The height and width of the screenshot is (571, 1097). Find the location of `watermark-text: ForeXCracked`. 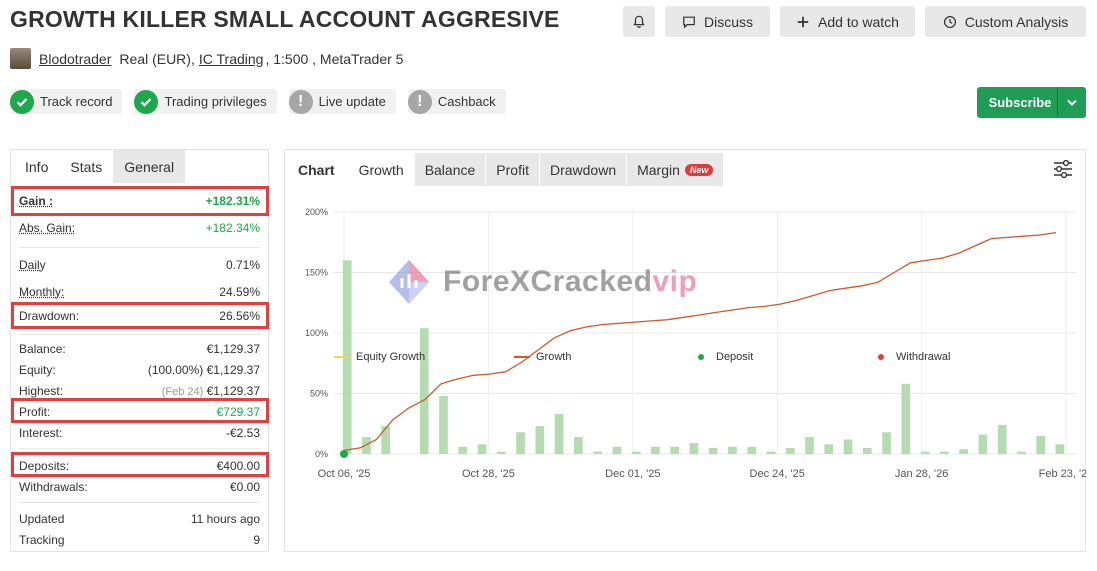

watermark-text: ForeXCracked is located at coordinates (548, 281).